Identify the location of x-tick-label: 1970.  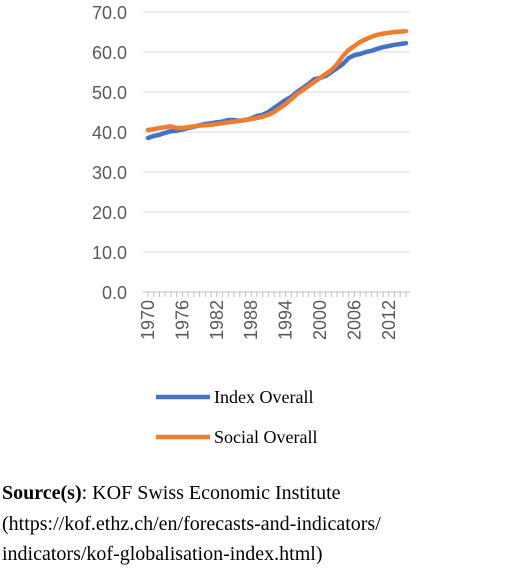
(148, 320).